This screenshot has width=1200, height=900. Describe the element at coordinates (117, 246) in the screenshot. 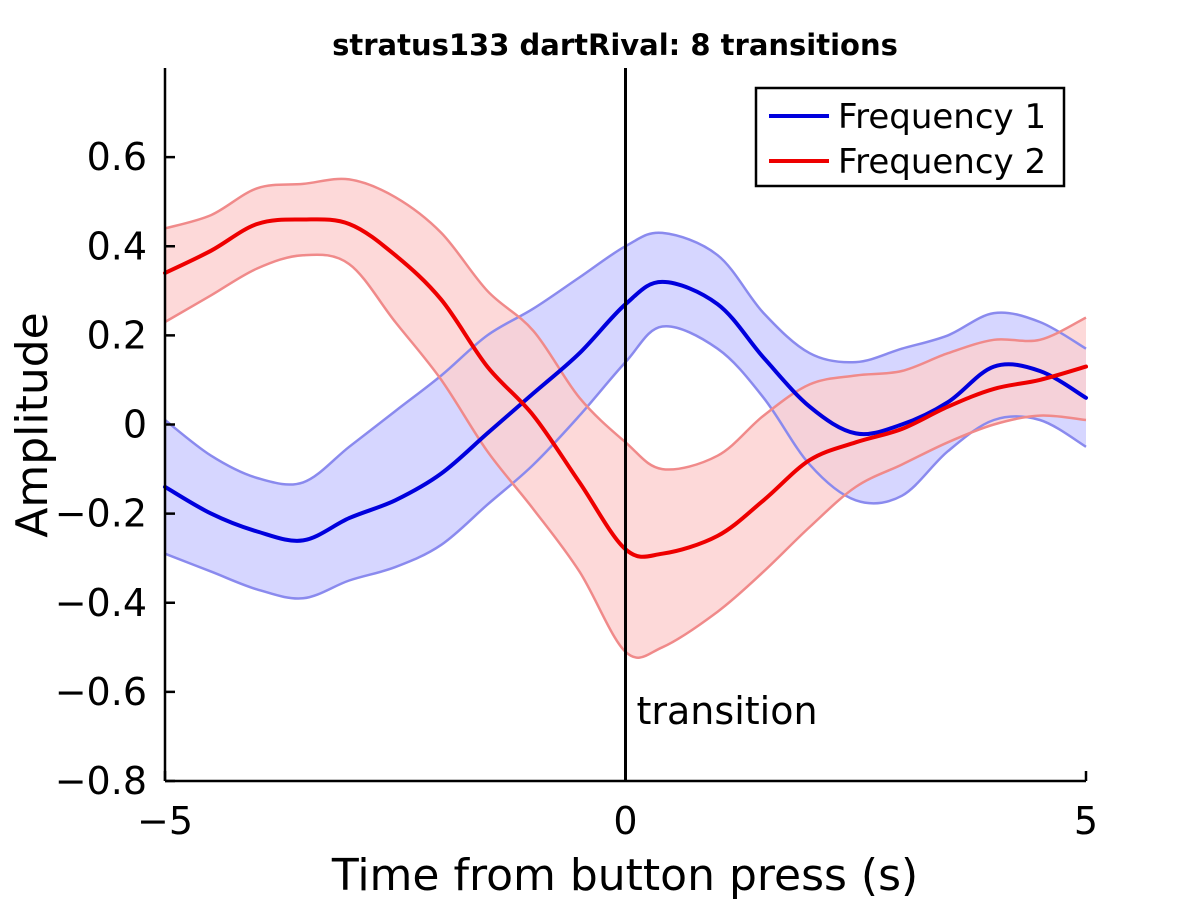

I see `y-tick-label: 0.4` at that location.